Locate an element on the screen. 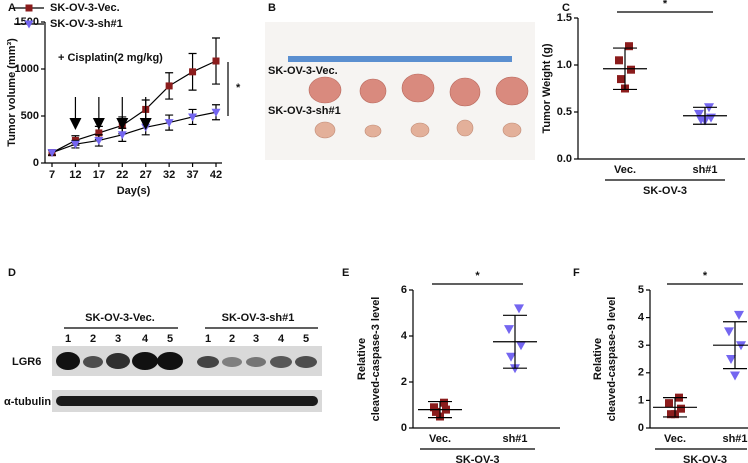 This screenshot has height=463, width=748. x-tick-label: 42 is located at coordinates (216, 175).